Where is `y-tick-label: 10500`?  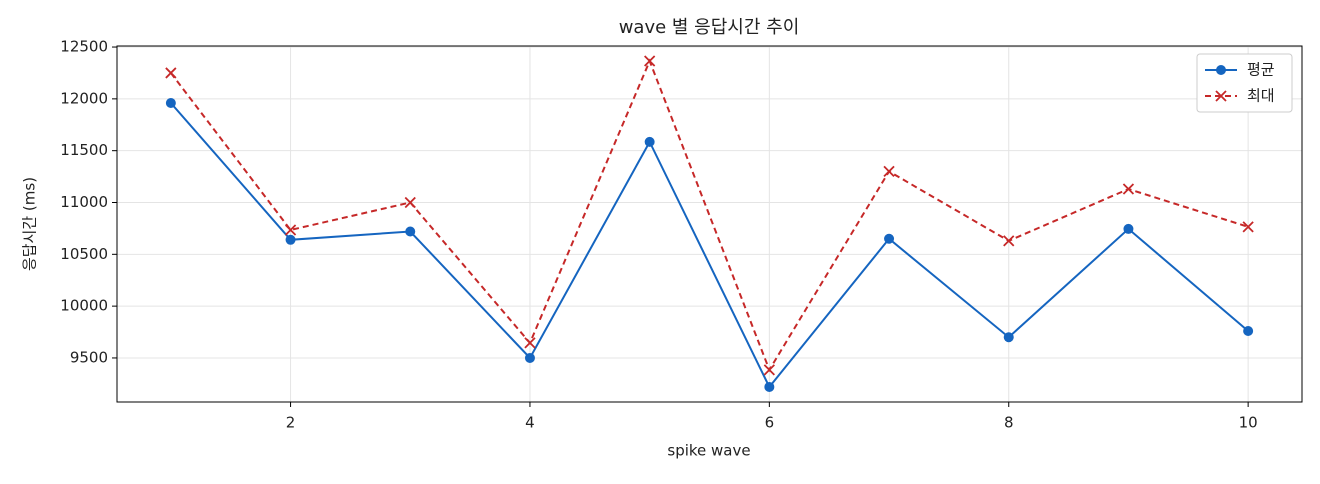 y-tick-label: 10500 is located at coordinates (84, 254).